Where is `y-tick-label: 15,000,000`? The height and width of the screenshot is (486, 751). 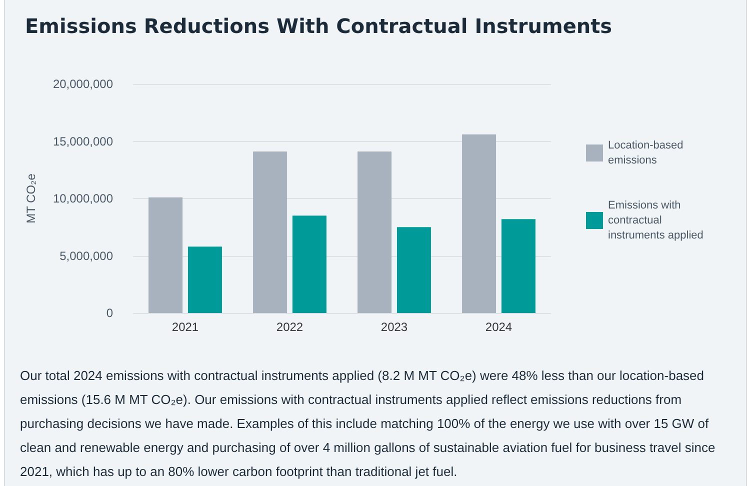 y-tick-label: 15,000,000 is located at coordinates (83, 141).